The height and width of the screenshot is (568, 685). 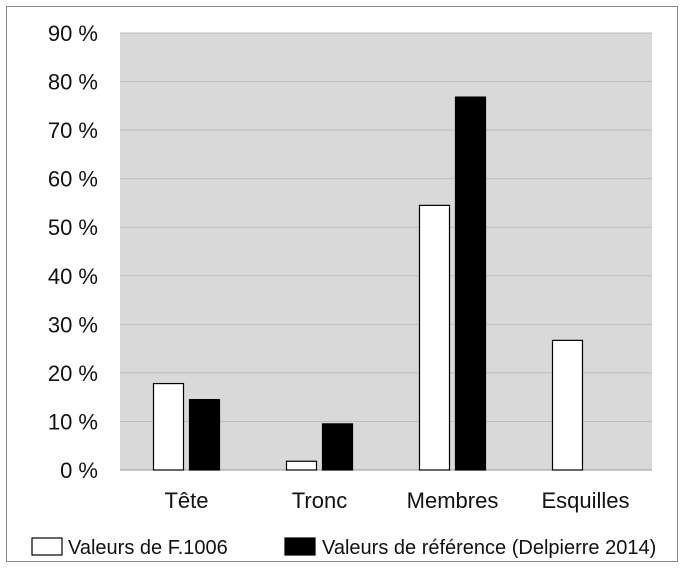 What do you see at coordinates (396, 500) in the screenshot?
I see `x-axis-category-labels: Tête Tronc Membres Esquilles` at bounding box center [396, 500].